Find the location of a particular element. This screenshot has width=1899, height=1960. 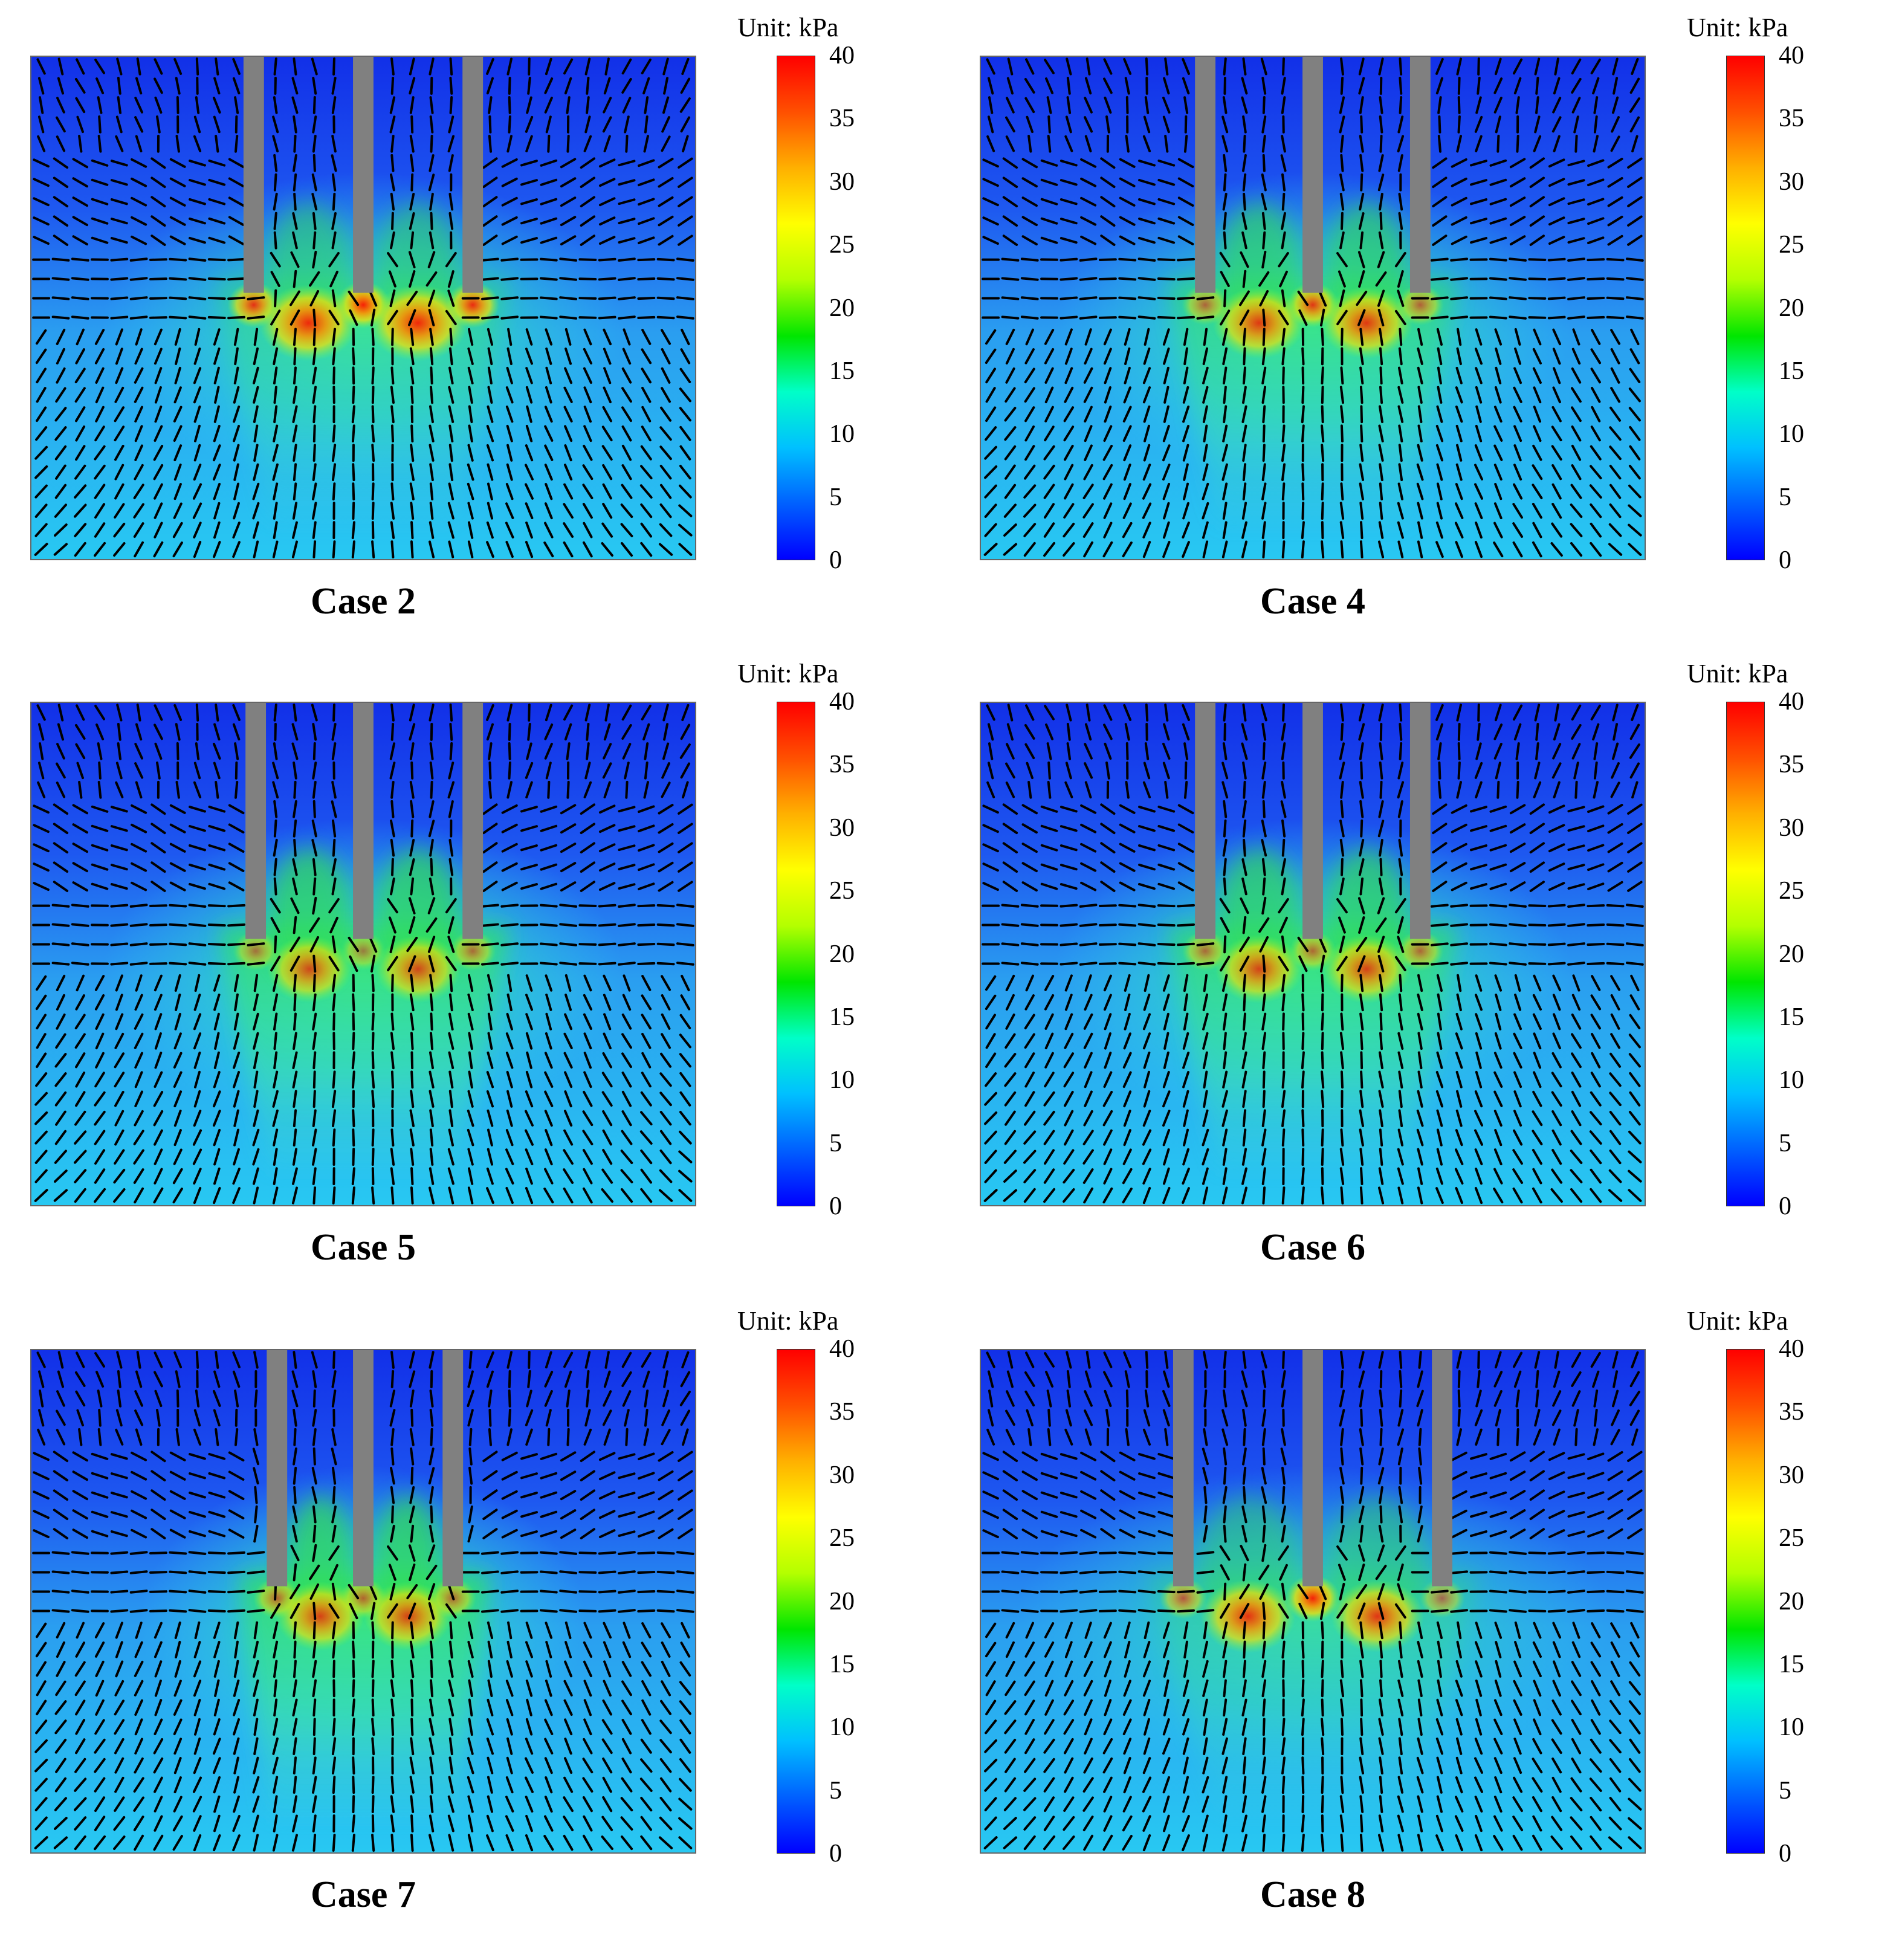

case-label: Case 7 is located at coordinates (363, 1894).